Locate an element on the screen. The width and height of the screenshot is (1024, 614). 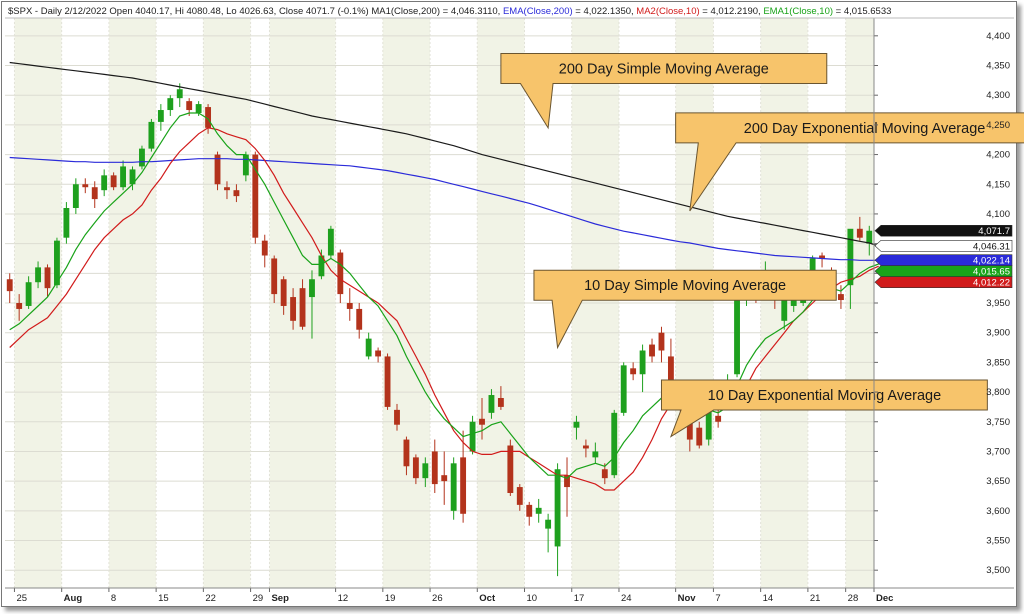
y-tick-label: 4,150 is located at coordinates (998, 184).